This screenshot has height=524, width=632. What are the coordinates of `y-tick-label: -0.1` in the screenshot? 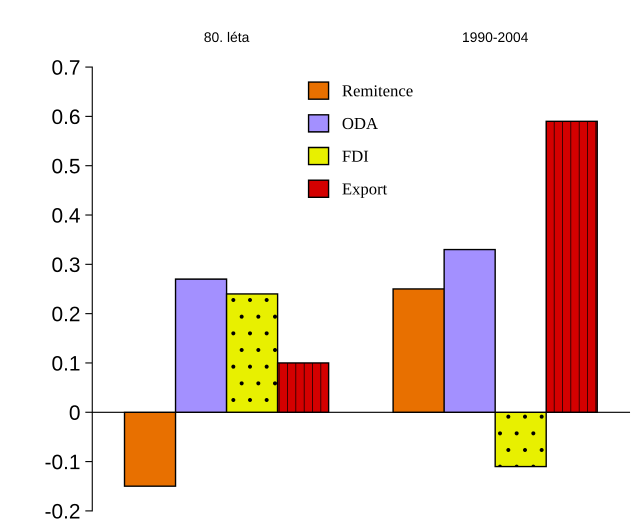 It's located at (62, 462).